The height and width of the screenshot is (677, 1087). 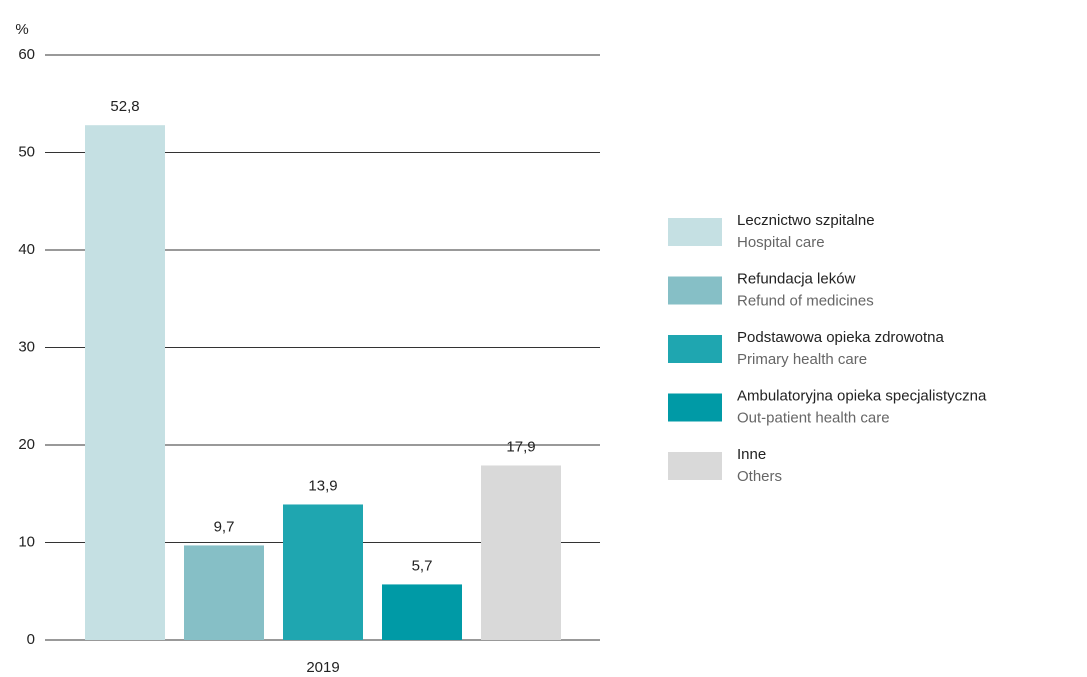 I want to click on legend-label-en: Others, so click(x=759, y=476).